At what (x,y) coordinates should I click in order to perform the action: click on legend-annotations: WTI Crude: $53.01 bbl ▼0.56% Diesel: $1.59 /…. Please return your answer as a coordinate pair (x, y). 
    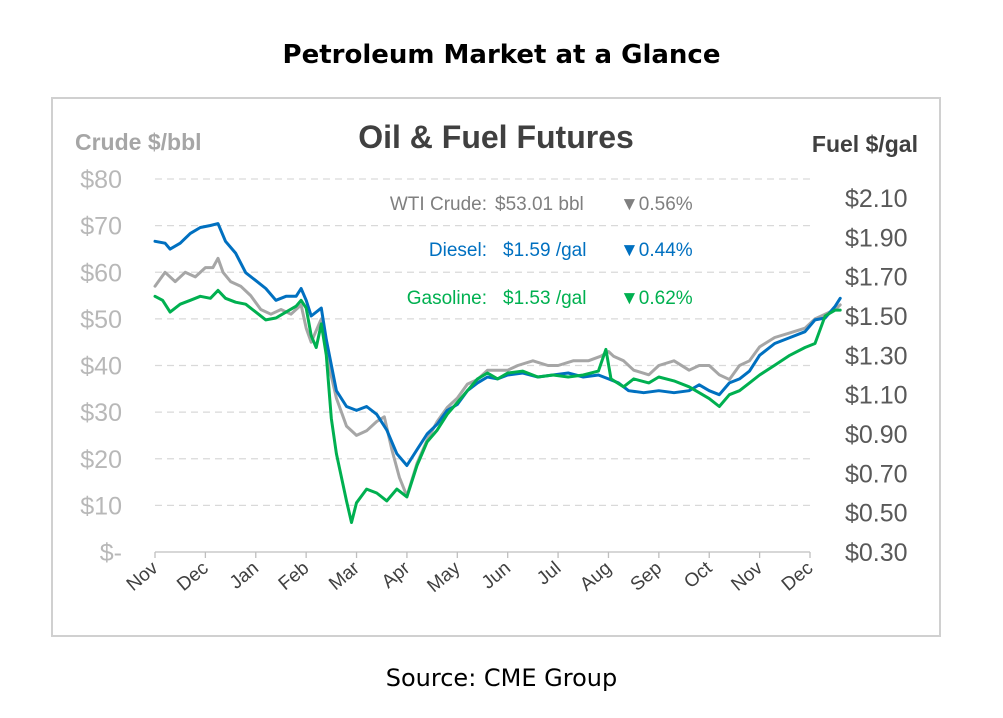
    Looking at the image, I should click on (541, 251).